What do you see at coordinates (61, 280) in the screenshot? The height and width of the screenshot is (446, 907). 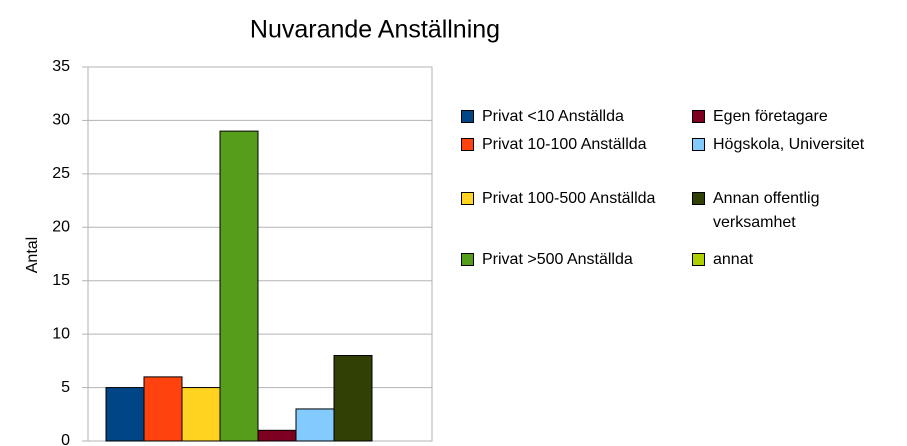 I see `y-tick-label: 15` at bounding box center [61, 280].